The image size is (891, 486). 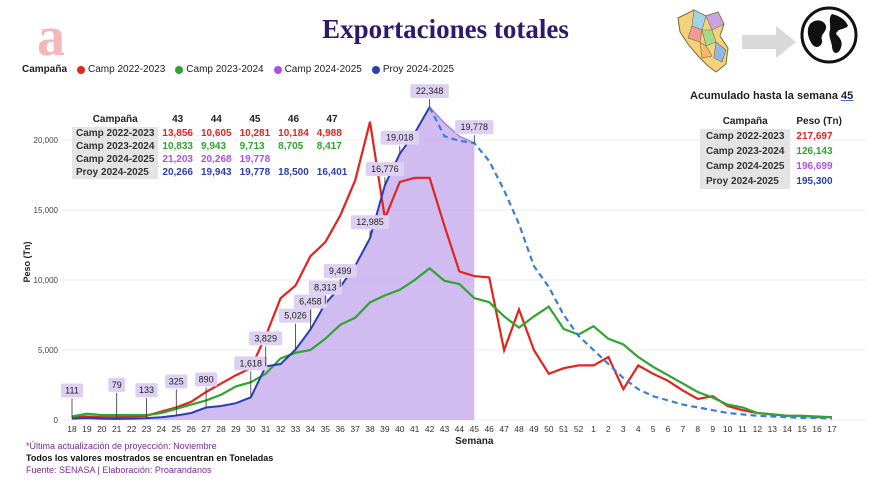 I want to click on x-tick-label: 1, so click(x=593, y=429).